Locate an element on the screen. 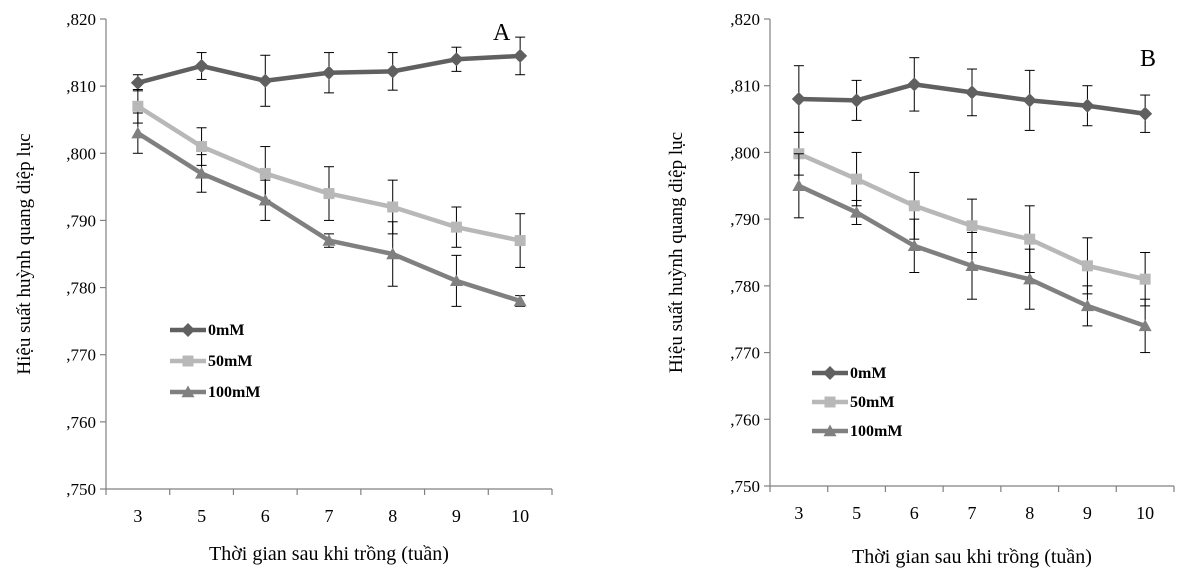  series-50mM is located at coordinates (972, 219).